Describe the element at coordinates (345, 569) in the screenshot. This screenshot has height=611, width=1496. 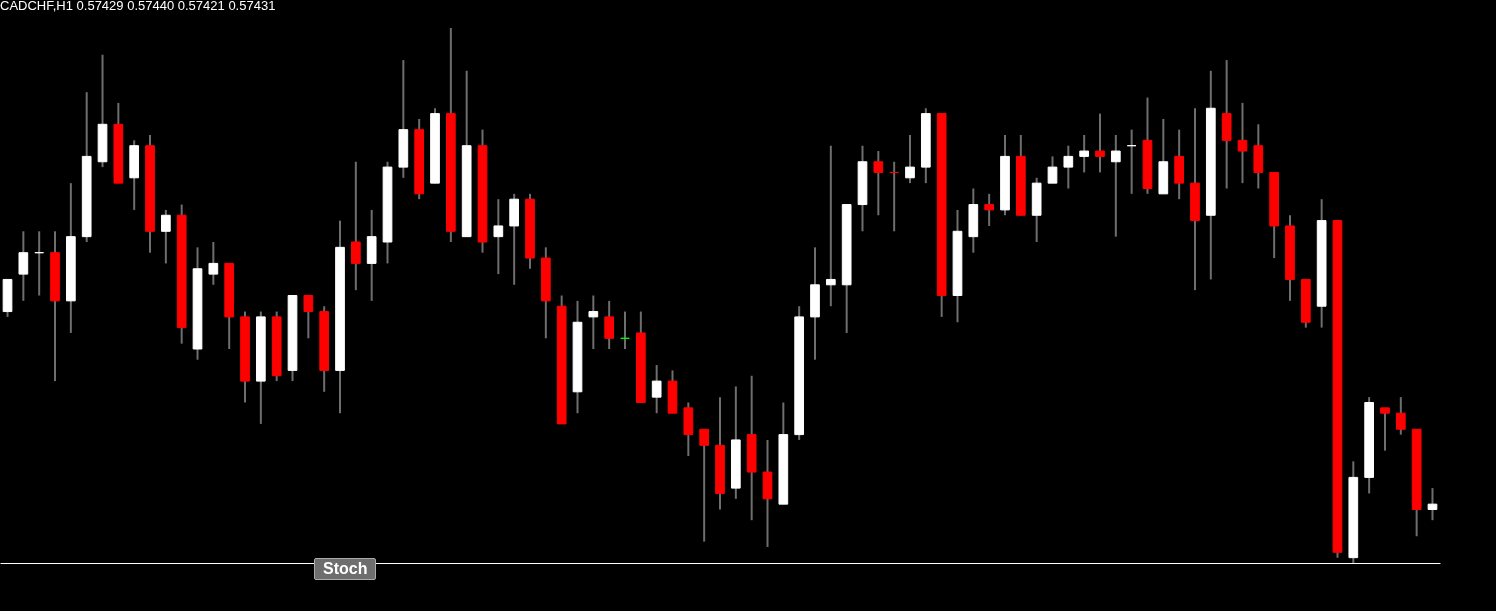
I see `annotation: Stoch` at that location.